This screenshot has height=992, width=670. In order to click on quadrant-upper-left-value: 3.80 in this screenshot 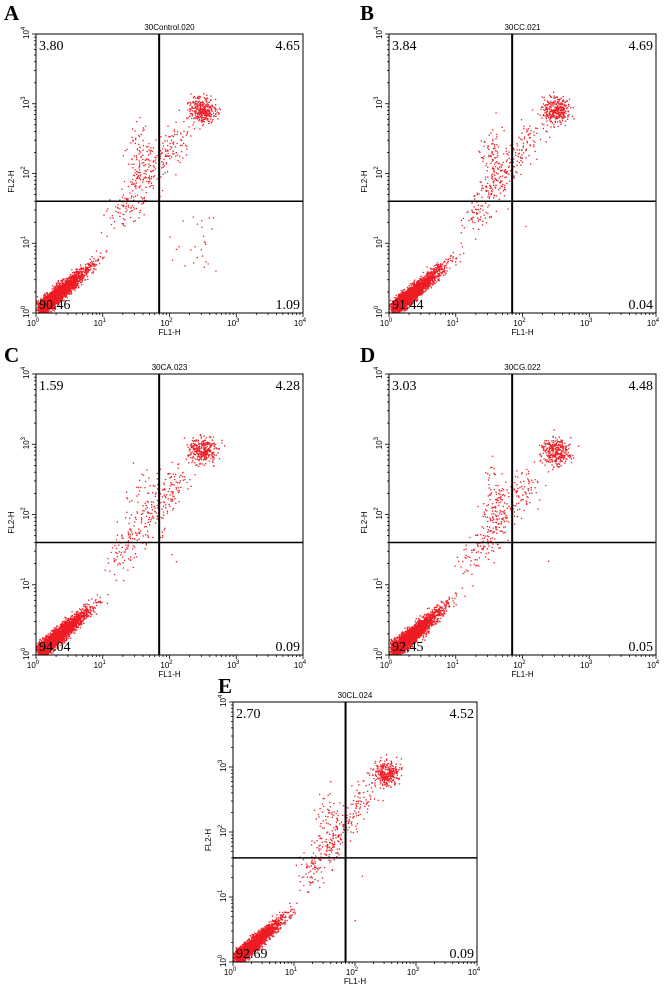, I will do `click(51, 46)`.